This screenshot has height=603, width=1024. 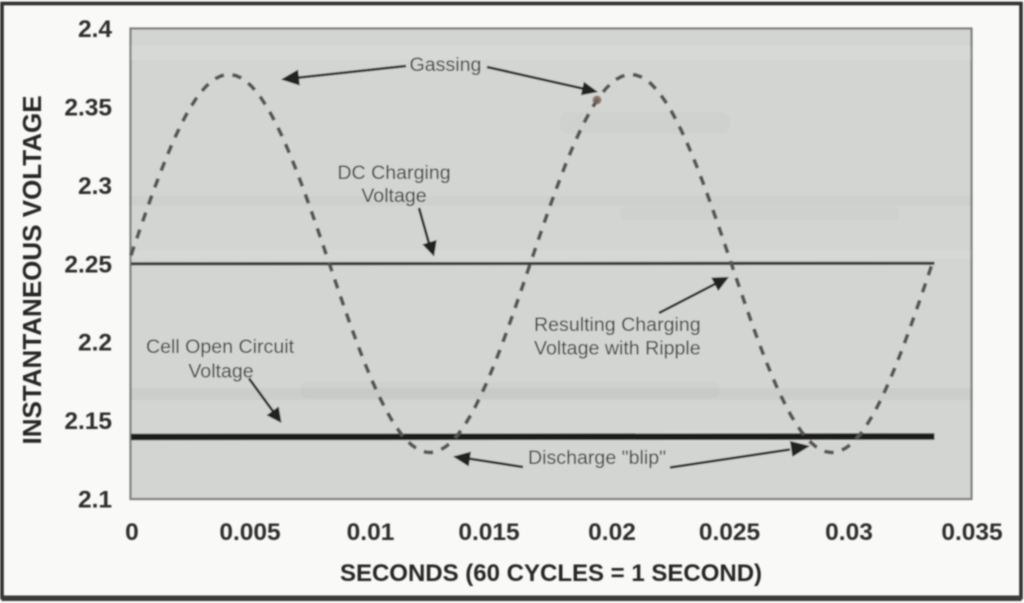 I want to click on svg-text: 0.015, so click(x=488, y=532).